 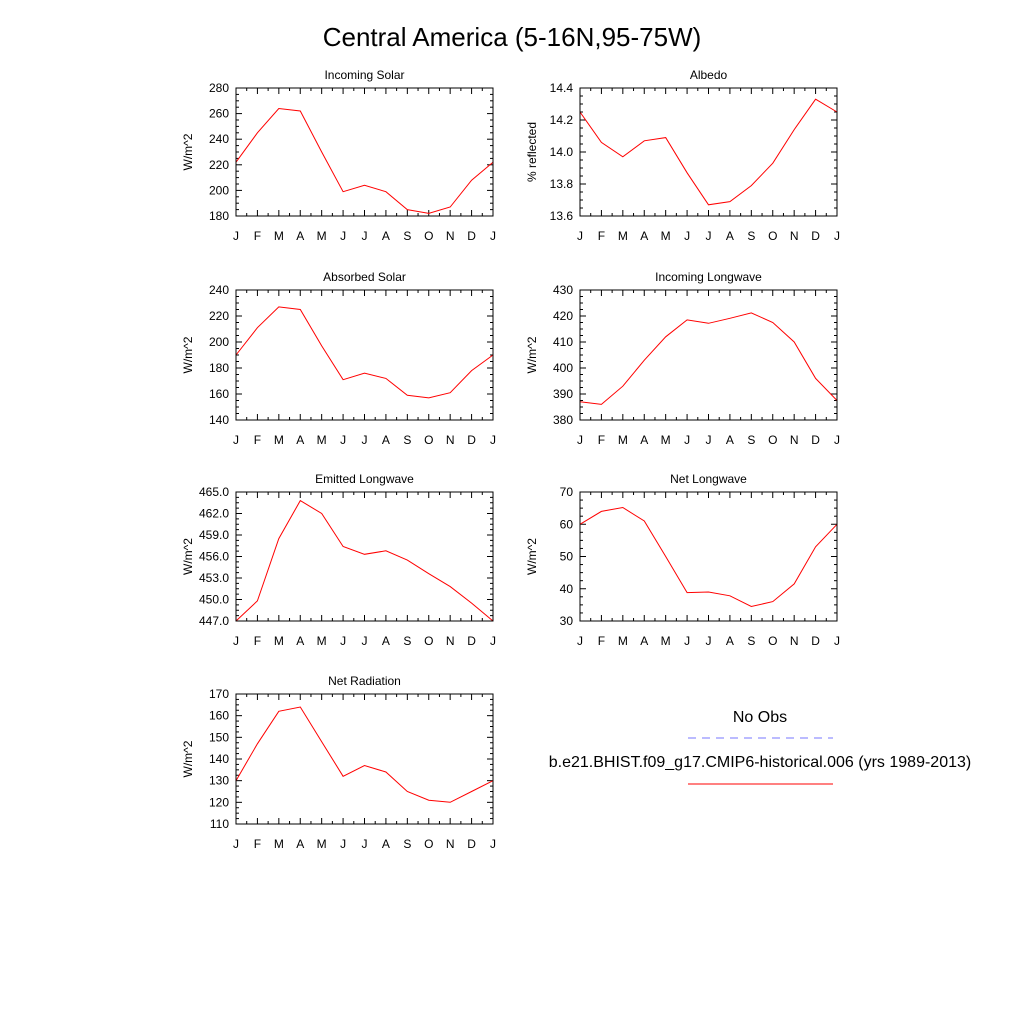 What do you see at coordinates (563, 368) in the screenshot?
I see `y-tick-label: 400` at bounding box center [563, 368].